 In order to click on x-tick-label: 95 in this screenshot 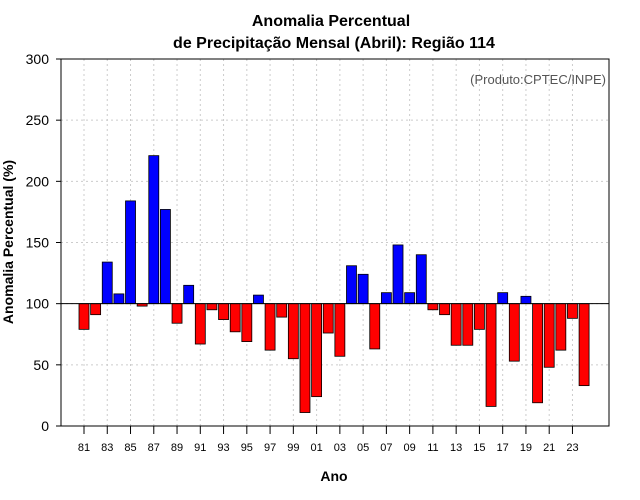, I will do `click(247, 448)`.